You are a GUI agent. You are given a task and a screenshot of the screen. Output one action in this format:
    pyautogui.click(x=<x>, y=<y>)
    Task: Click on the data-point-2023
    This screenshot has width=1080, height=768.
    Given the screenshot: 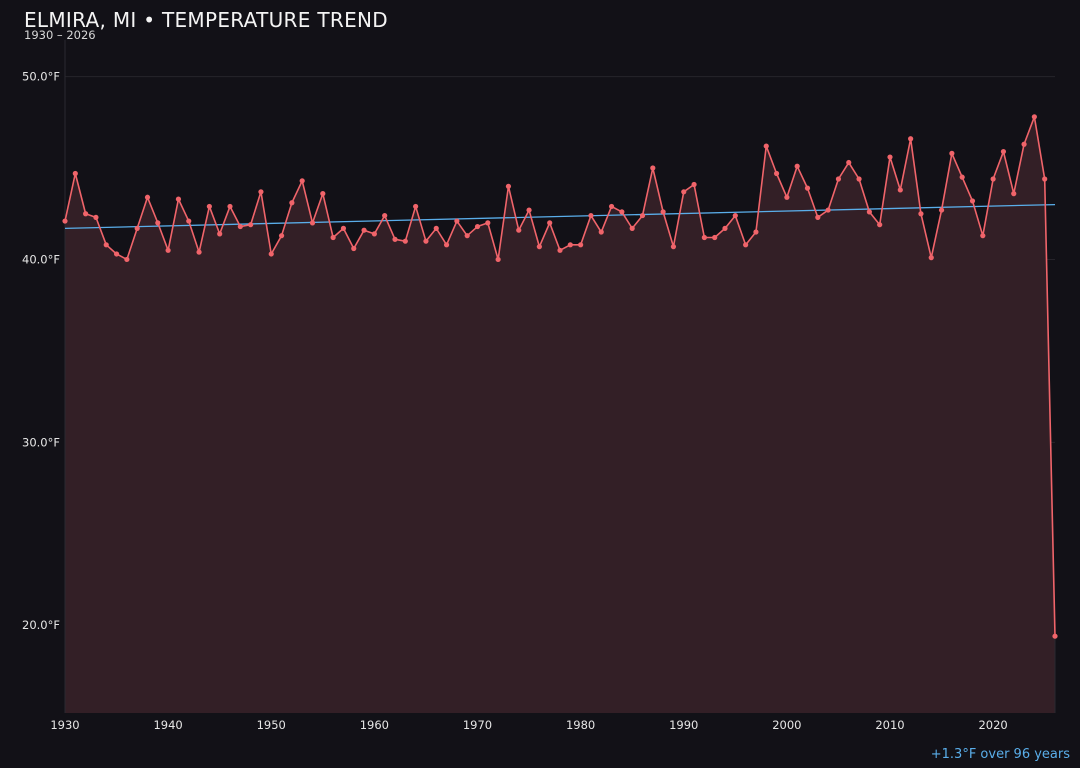 What is the action you would take?
    pyautogui.click(x=1024, y=144)
    